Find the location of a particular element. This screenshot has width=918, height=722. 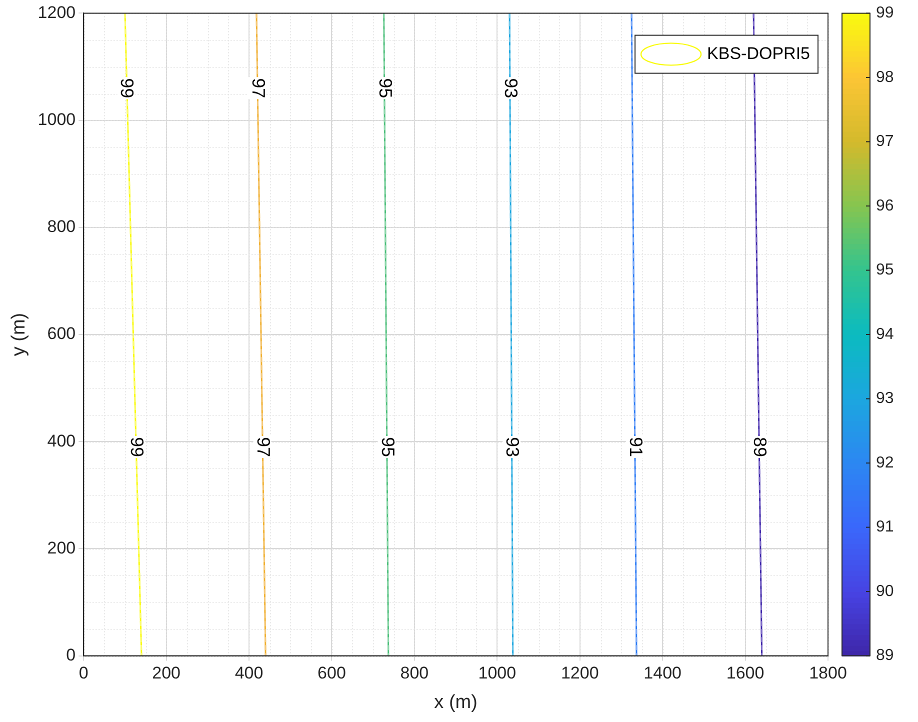

x-tick-label: 800 is located at coordinates (414, 673).